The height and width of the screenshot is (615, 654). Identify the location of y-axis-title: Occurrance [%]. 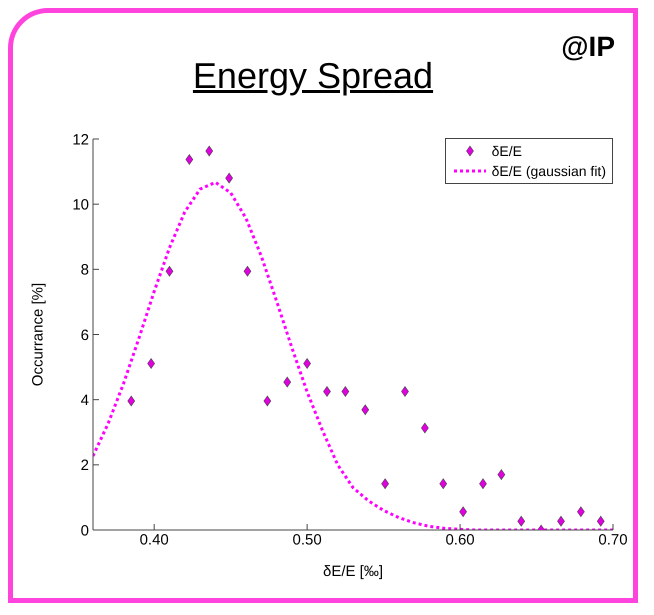
(37, 334).